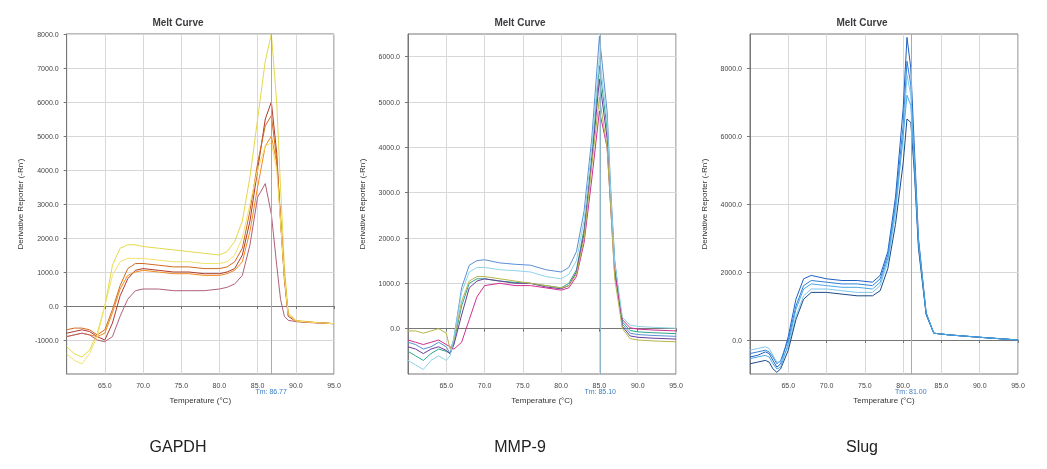 This screenshot has width=1047, height=469. Describe the element at coordinates (862, 446) in the screenshot. I see `text: Slug` at that location.